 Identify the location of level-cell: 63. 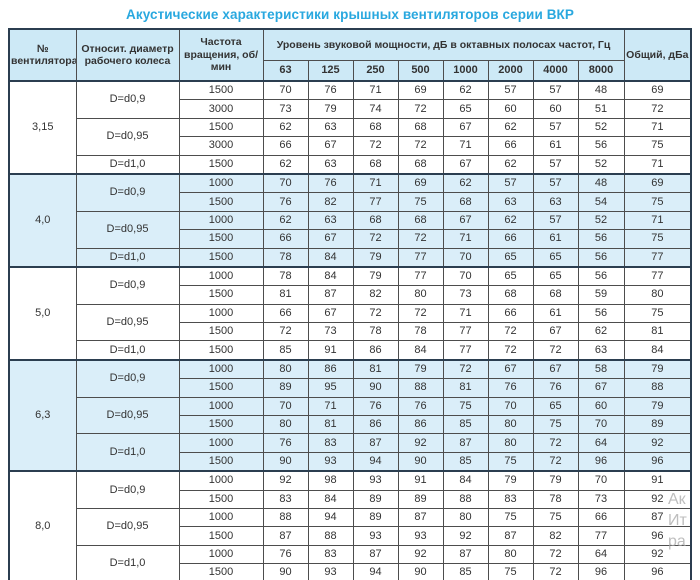
(330, 220).